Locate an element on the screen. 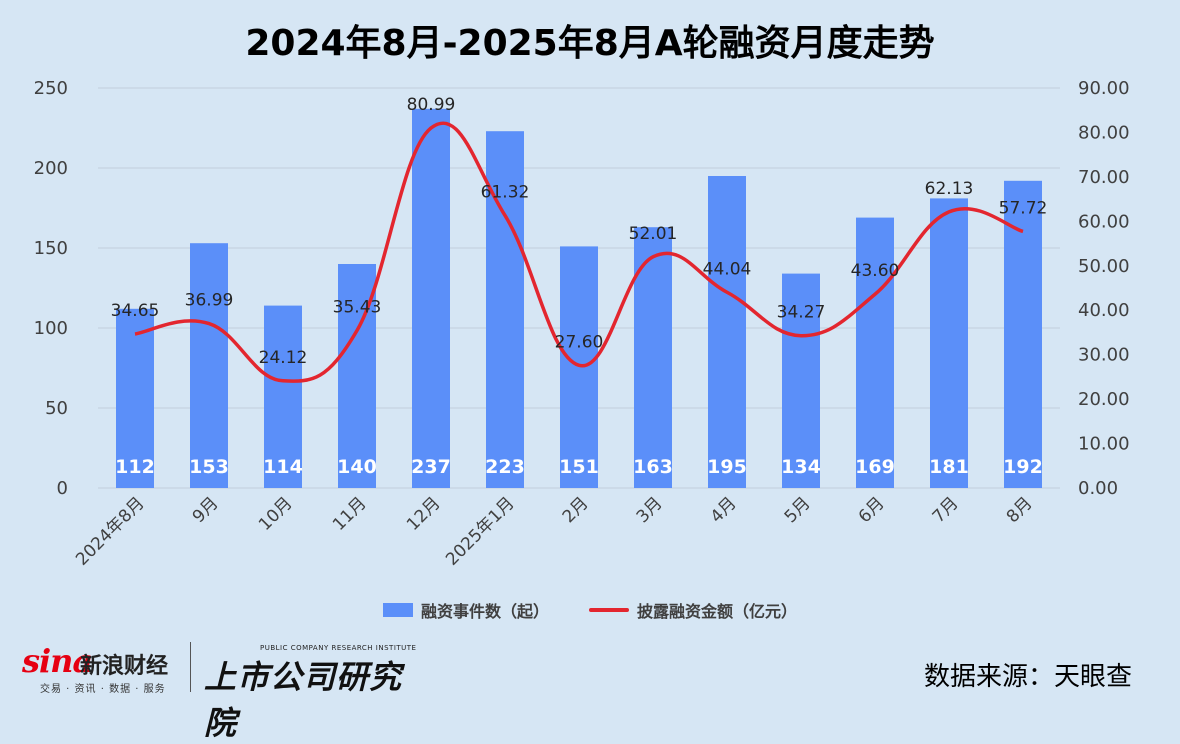 The height and width of the screenshot is (744, 1180). legend-item-amount: 披露融资金额（亿元） is located at coordinates (693, 610).